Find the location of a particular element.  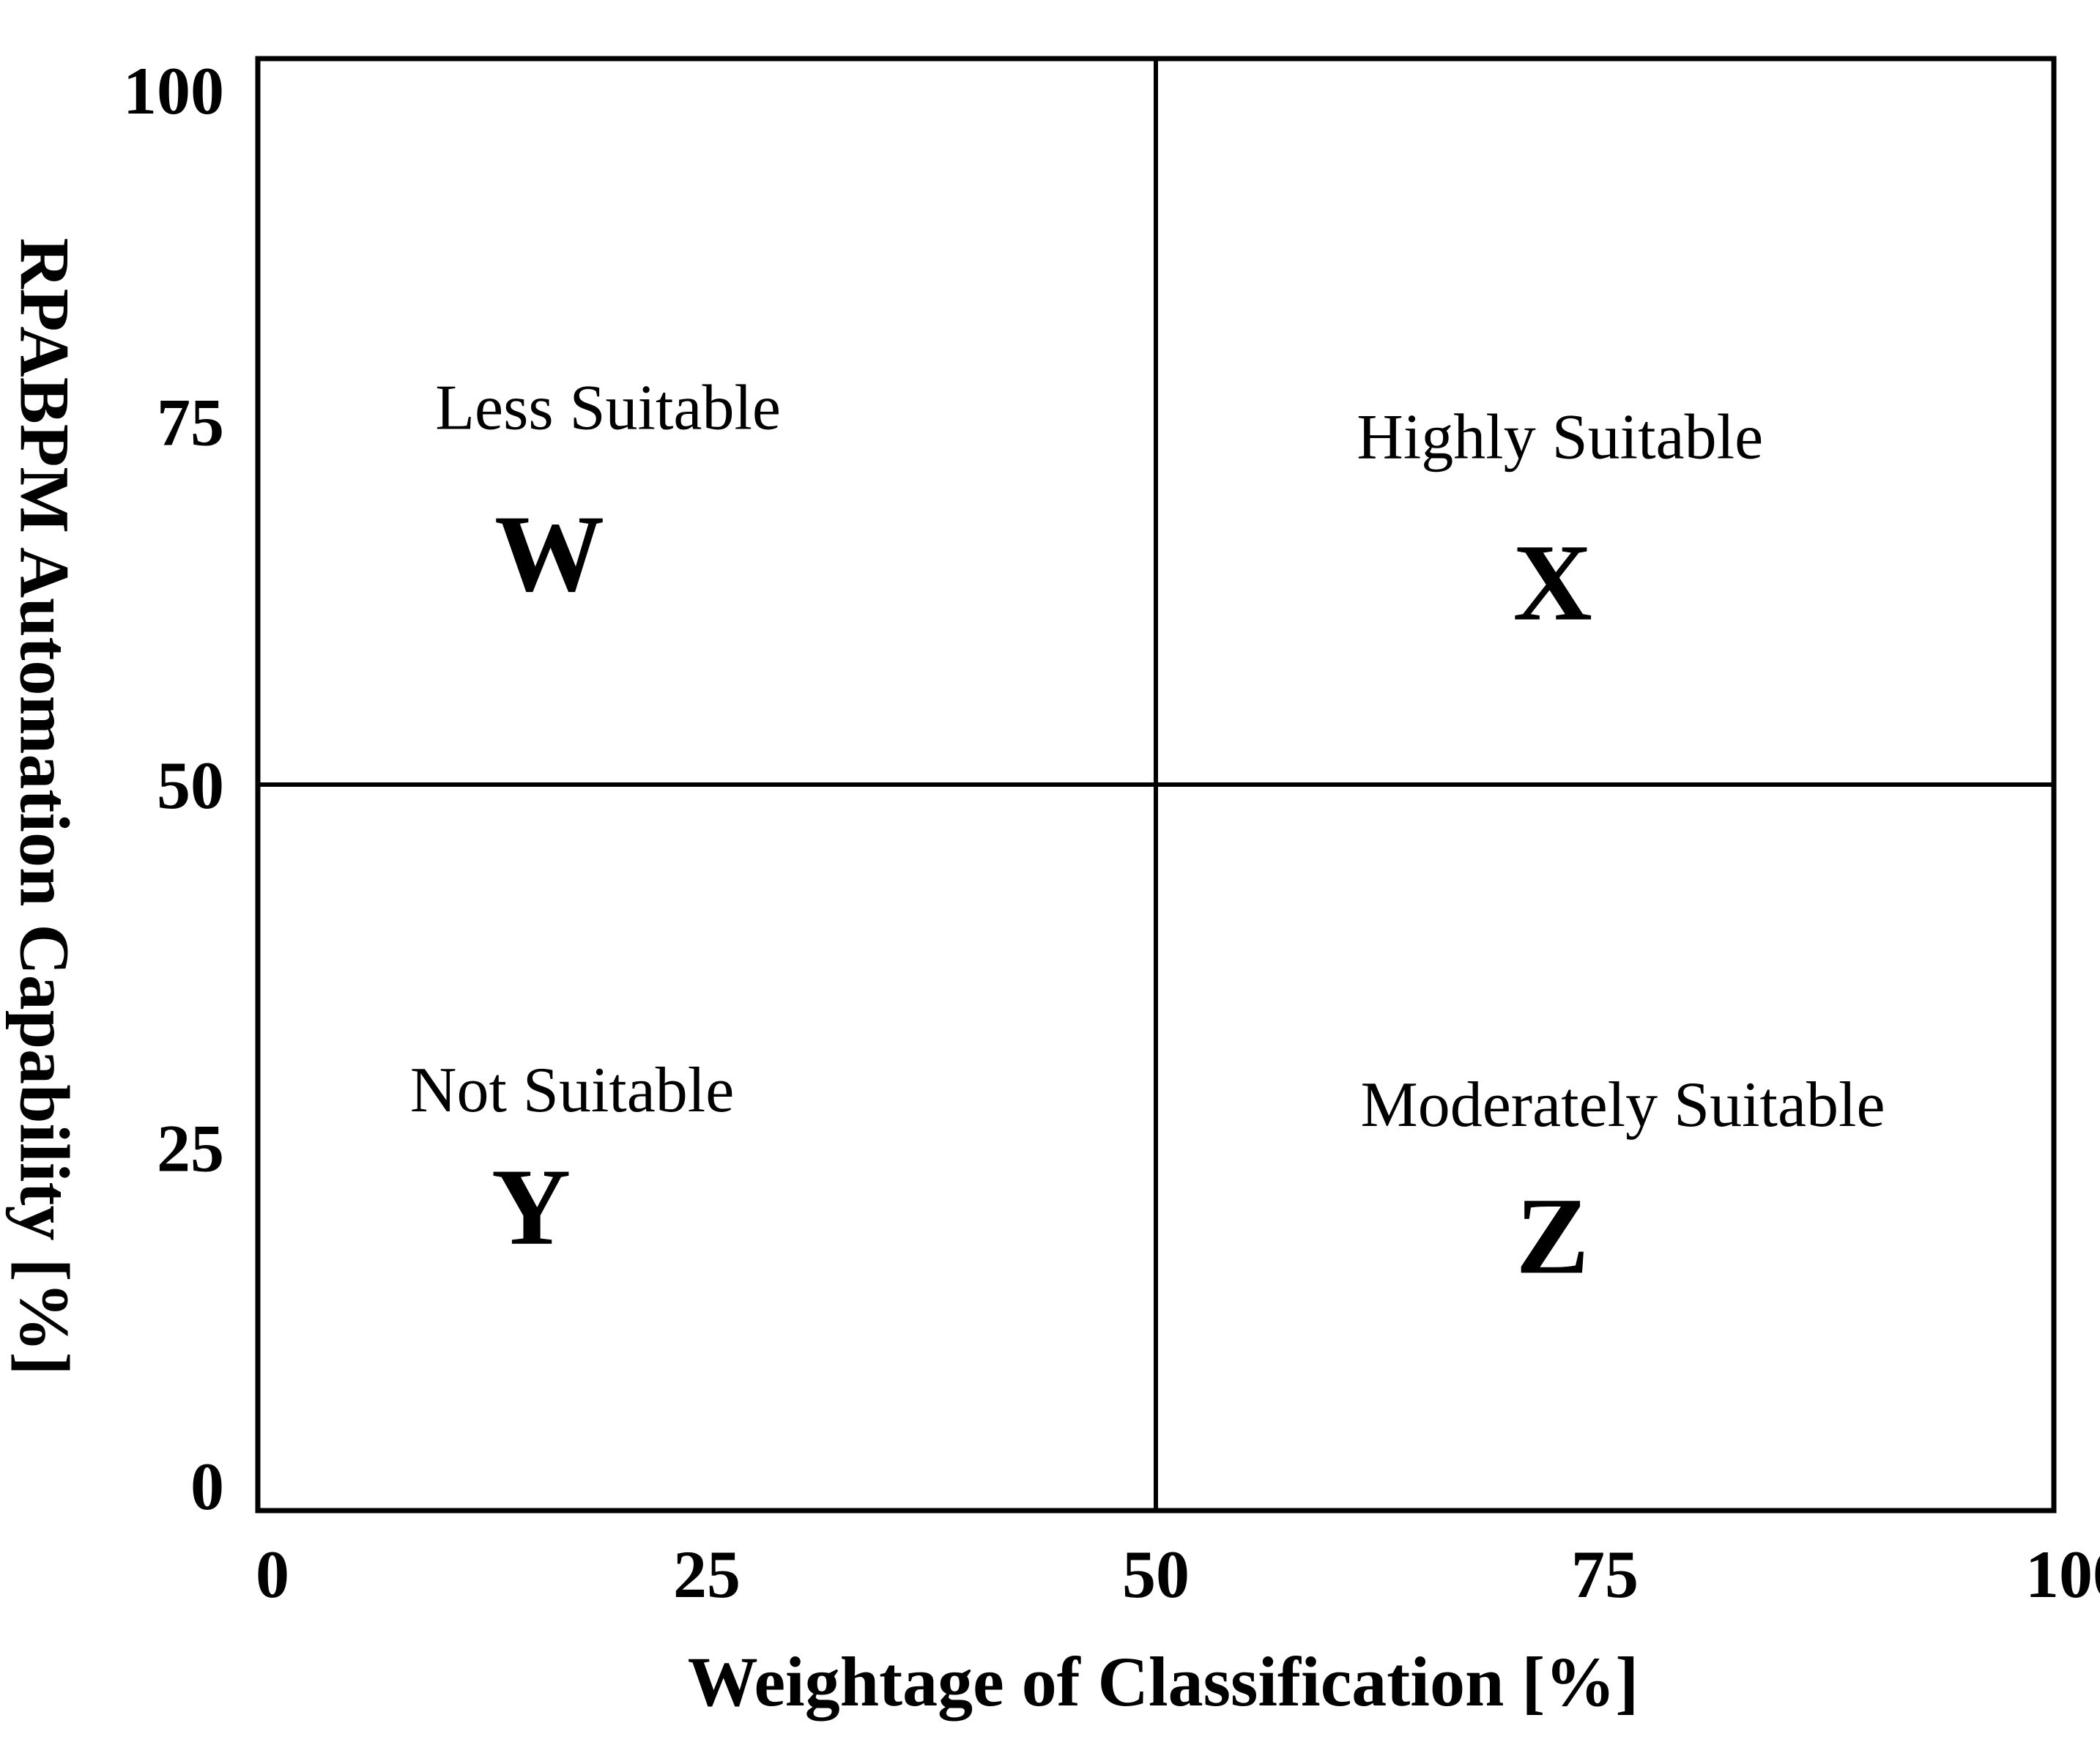

quadrant-y-label: Not Suitable is located at coordinates (572, 1090).